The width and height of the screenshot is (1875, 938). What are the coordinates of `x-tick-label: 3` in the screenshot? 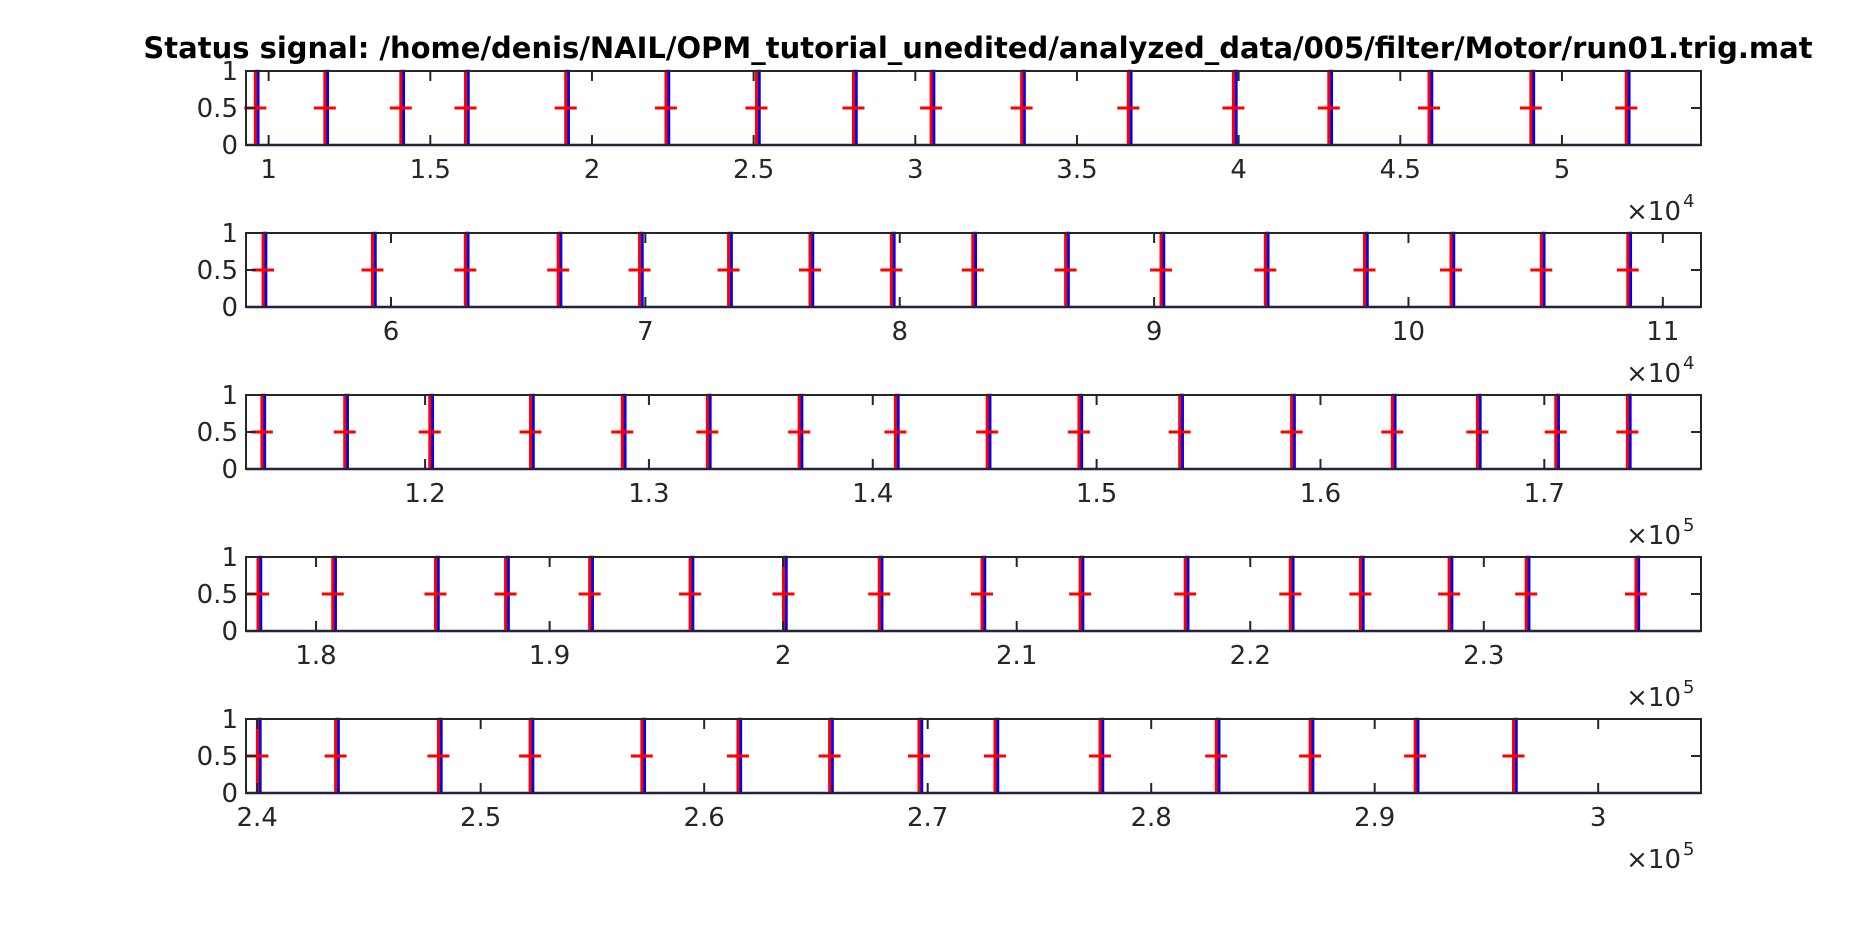 It's located at (915, 170).